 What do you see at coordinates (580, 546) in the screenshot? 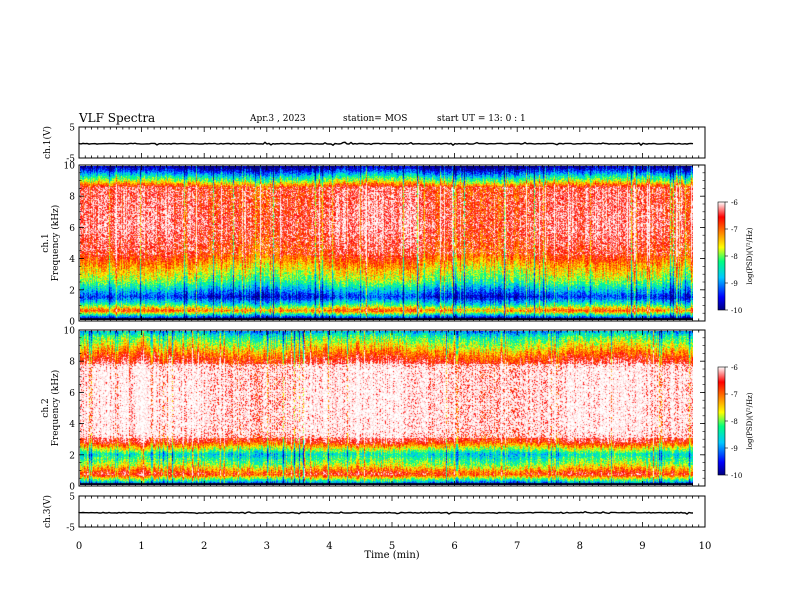
I see `x-tick-label: 8` at bounding box center [580, 546].